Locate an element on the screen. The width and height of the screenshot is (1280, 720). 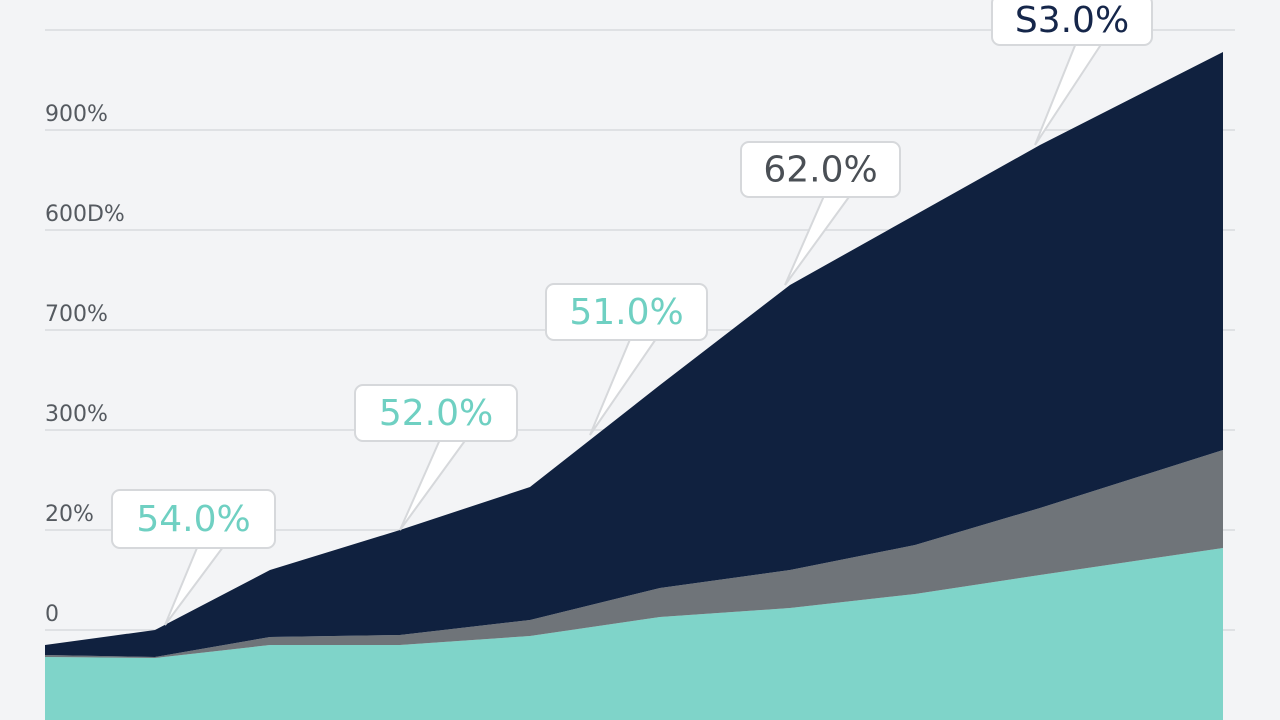
y-tick-label: 20% is located at coordinates (69, 514).